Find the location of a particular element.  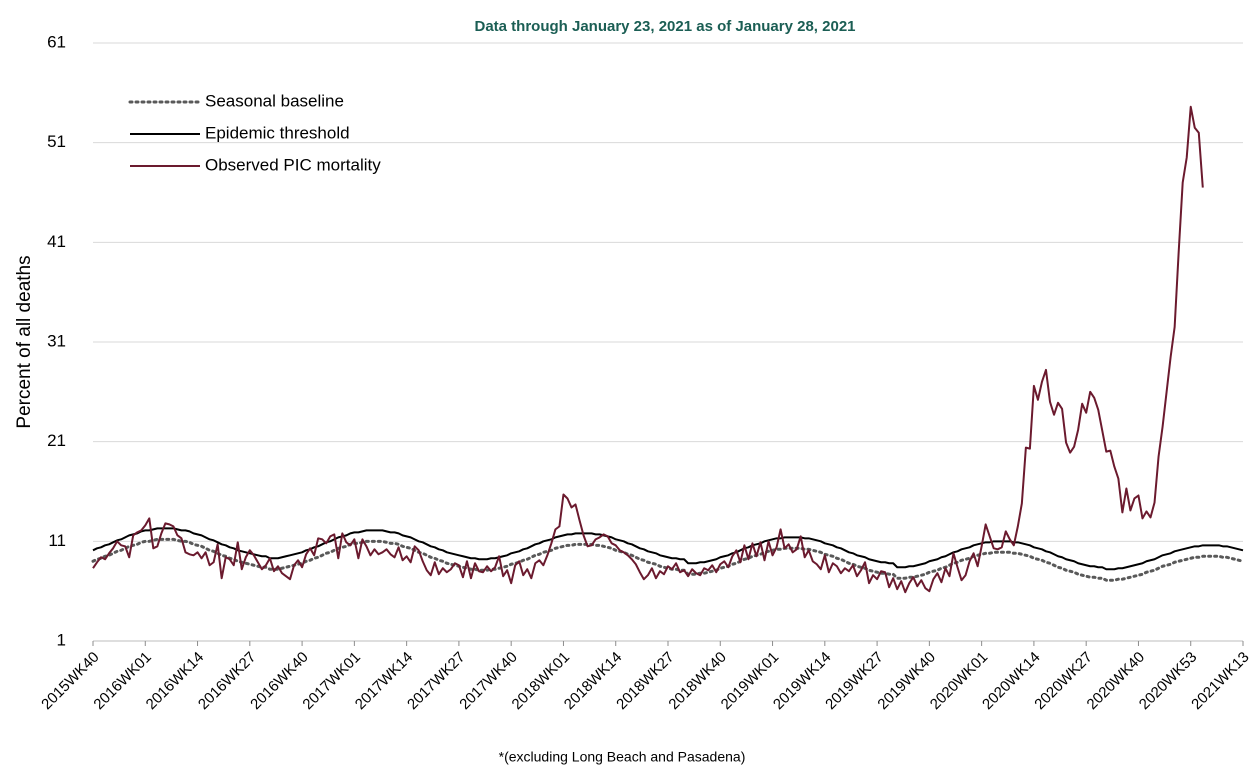

legend-label: Epidemic threshold is located at coordinates (277, 132).